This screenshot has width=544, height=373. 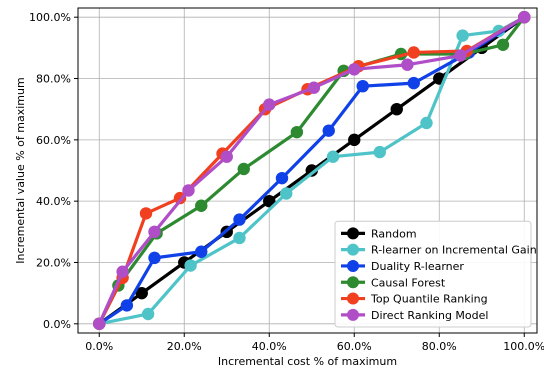 What do you see at coordinates (53, 79) in the screenshot?
I see `y-tick-label: 80.0%` at bounding box center [53, 79].